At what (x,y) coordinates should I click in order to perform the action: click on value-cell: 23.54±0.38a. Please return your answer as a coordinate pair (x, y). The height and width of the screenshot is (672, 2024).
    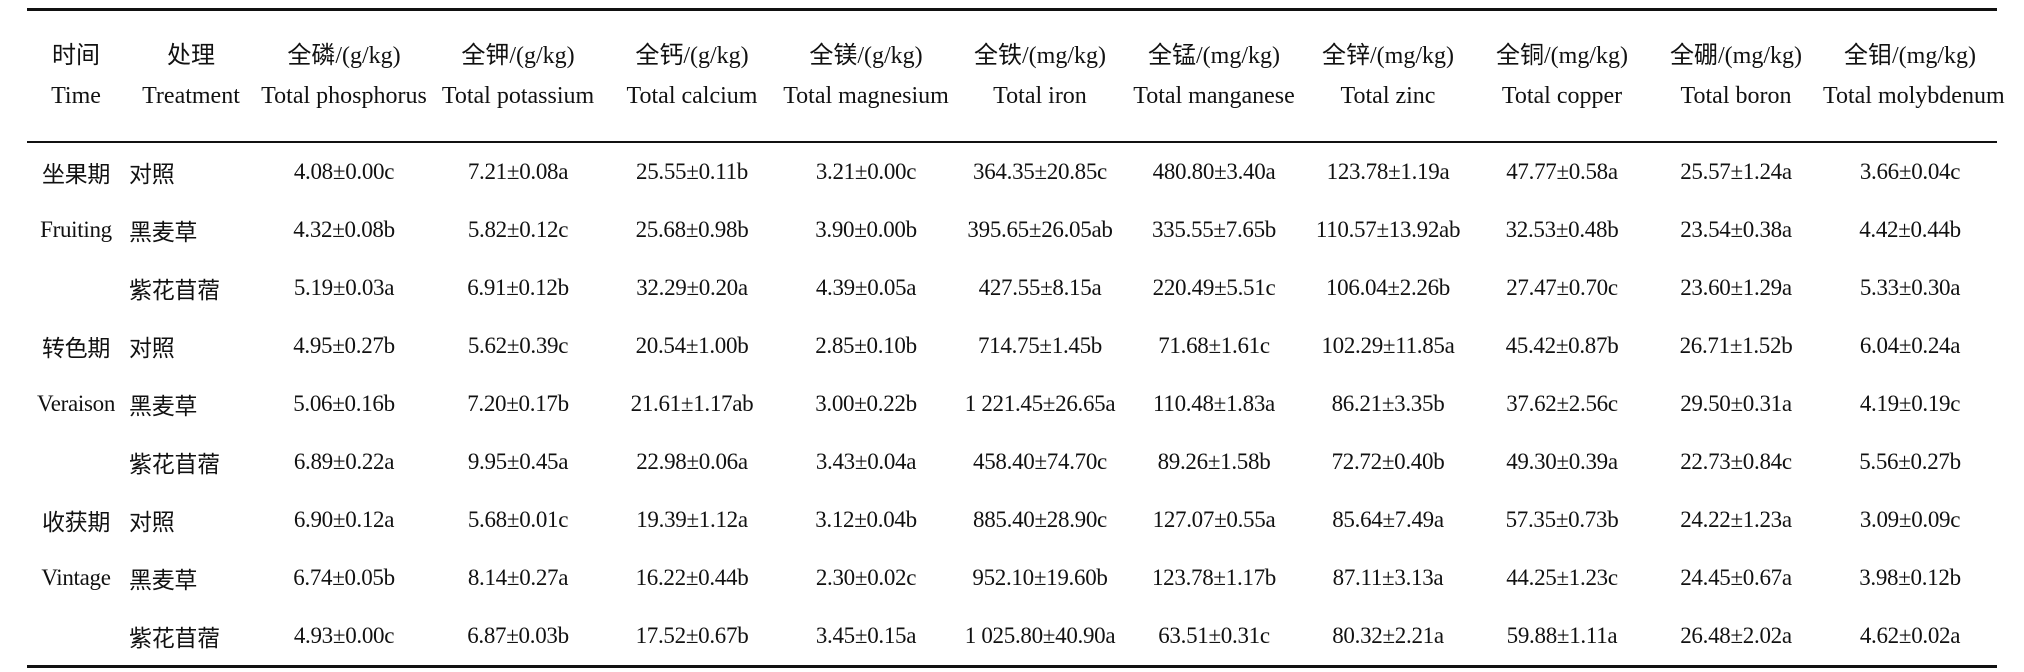
    Looking at the image, I should click on (1736, 229).